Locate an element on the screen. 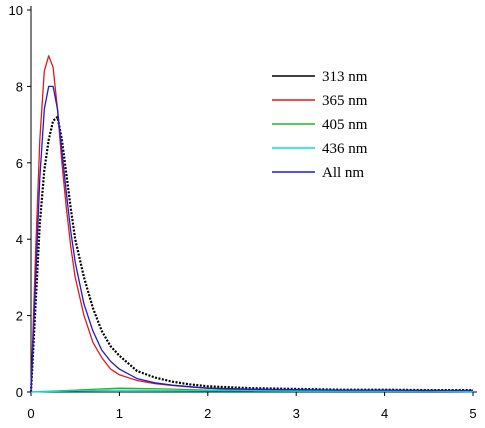 Image resolution: width=485 pixels, height=428 pixels. x-tick-label: 1 is located at coordinates (119, 413).